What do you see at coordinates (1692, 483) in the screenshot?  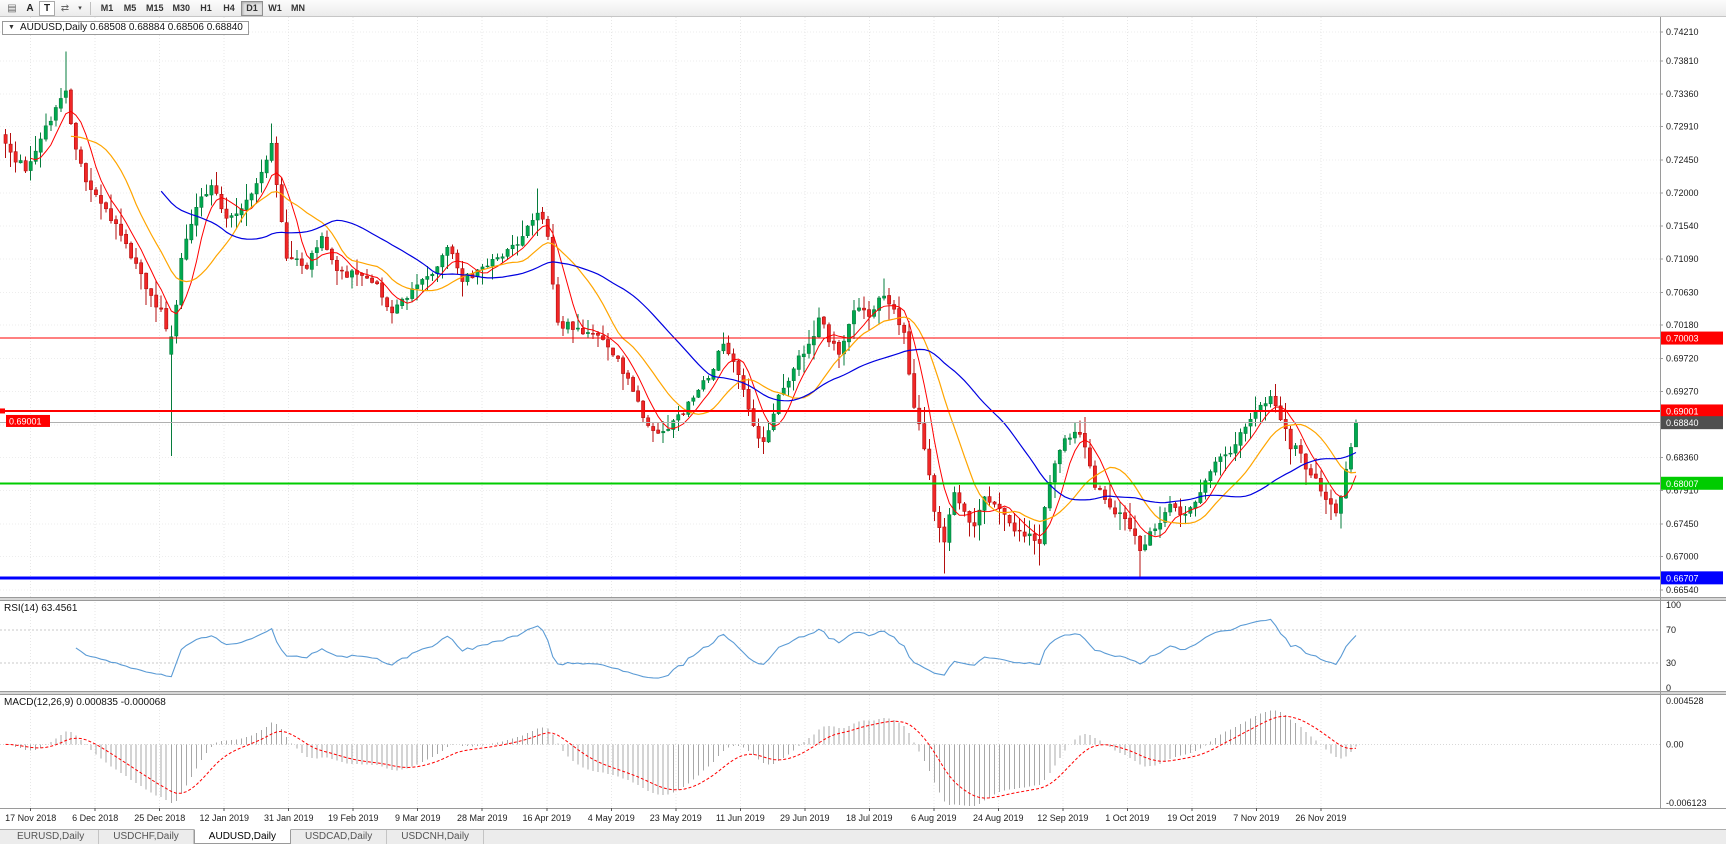 I see `svg-rect` at bounding box center [1692, 483].